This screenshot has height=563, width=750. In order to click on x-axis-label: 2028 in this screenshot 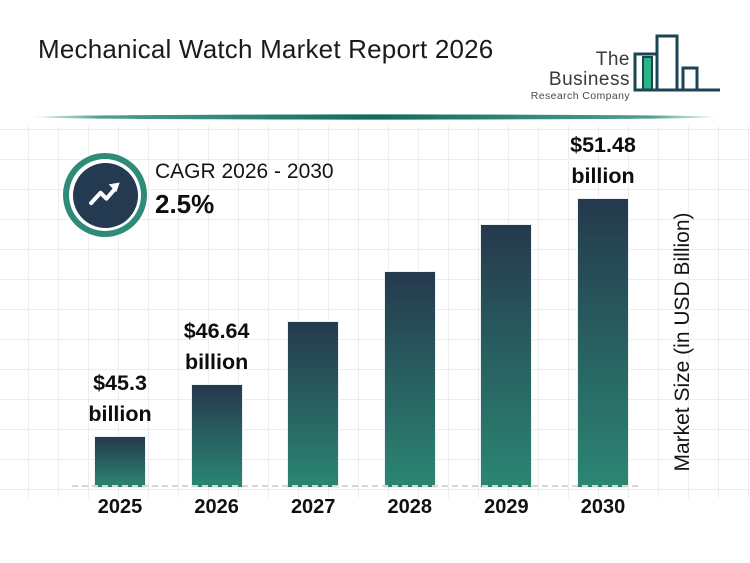, I will do `click(410, 507)`.